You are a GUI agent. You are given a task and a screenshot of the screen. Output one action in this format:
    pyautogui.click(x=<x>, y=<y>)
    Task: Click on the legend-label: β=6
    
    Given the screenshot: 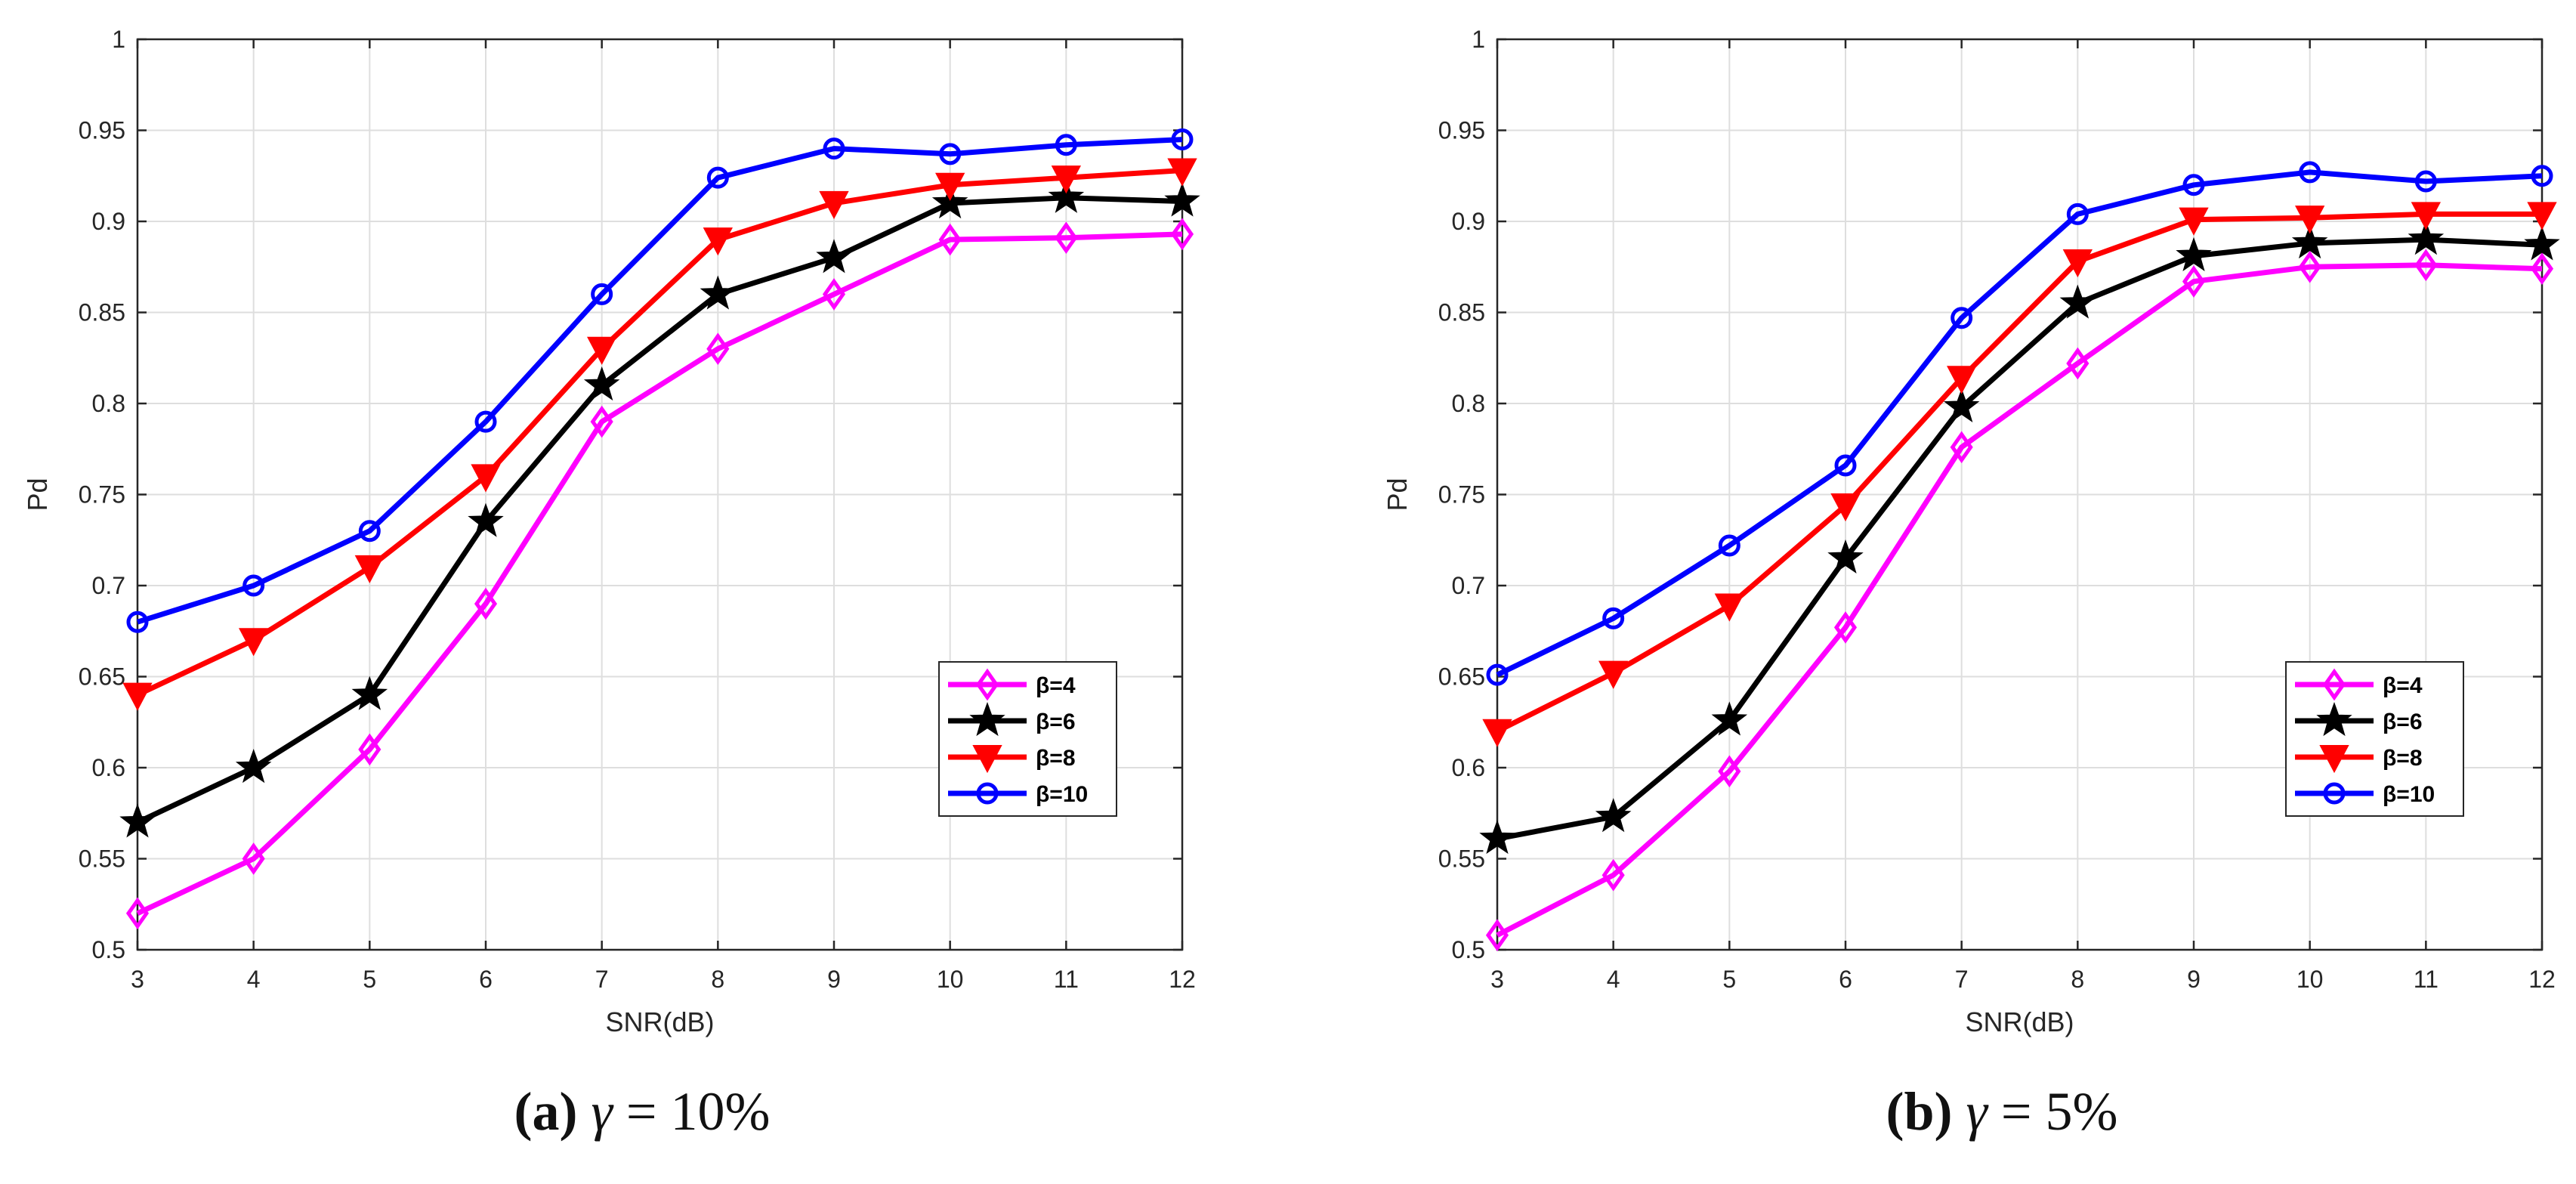 What is the action you would take?
    pyautogui.click(x=1056, y=722)
    